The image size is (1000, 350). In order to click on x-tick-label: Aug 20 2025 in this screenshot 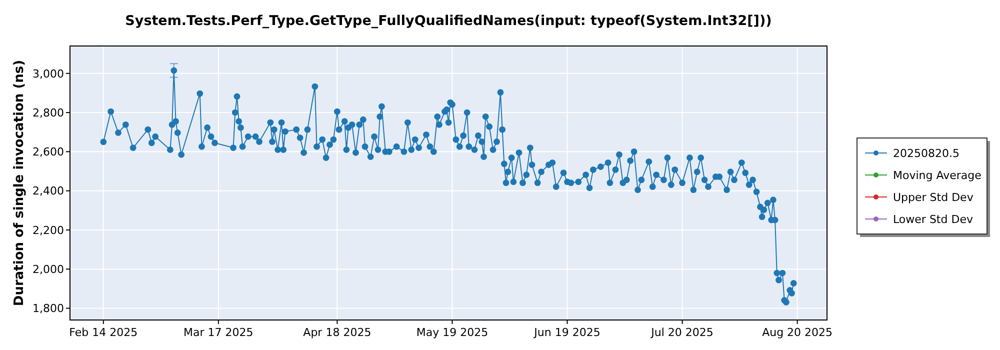, I will do `click(797, 332)`.